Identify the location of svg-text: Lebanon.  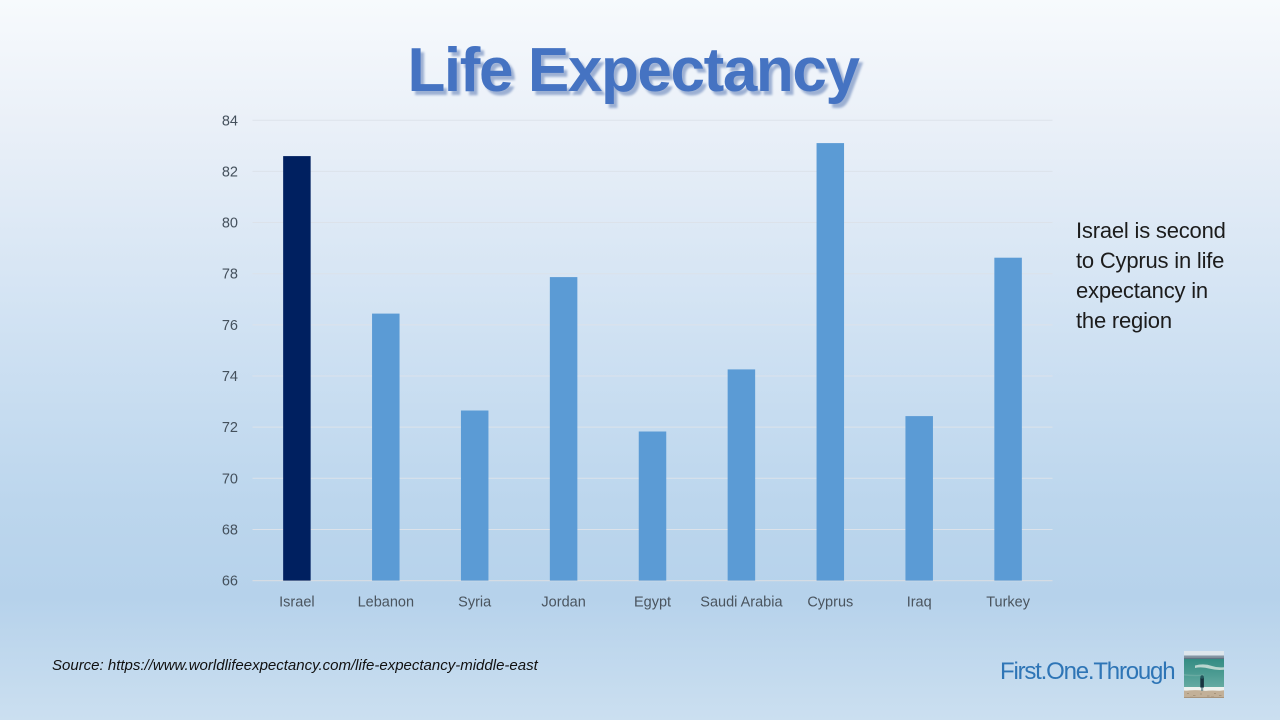
(386, 603).